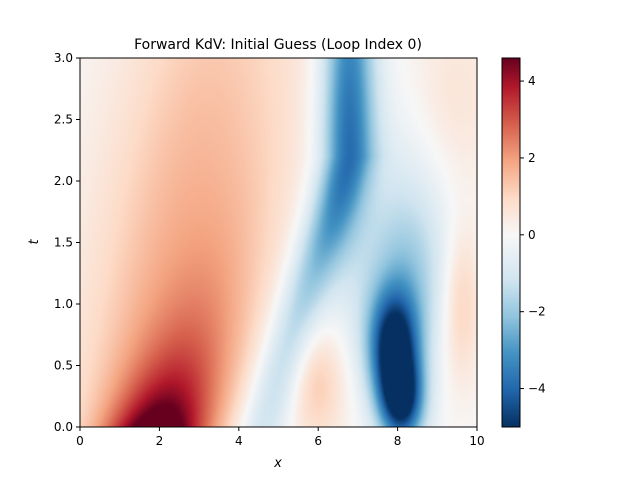  I want to click on colorbar-tick-label: −2, so click(537, 312).